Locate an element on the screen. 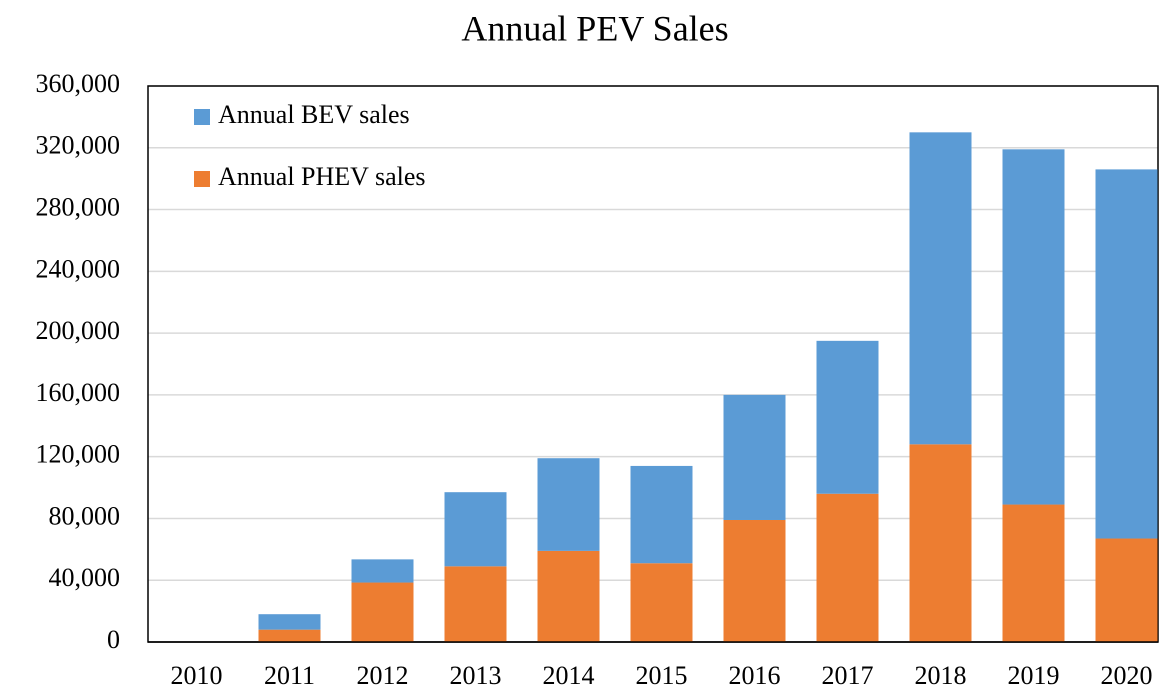  x-tick-label: 2020 is located at coordinates (1127, 675).